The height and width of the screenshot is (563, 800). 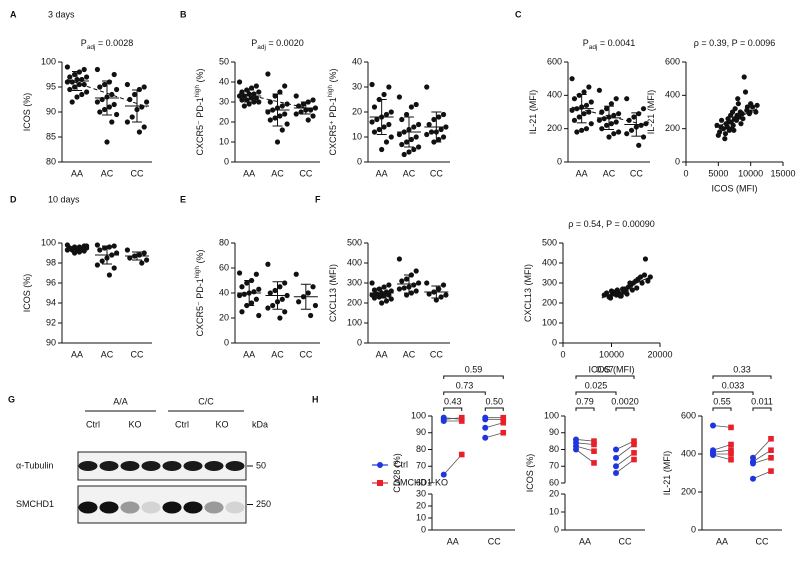 I want to click on chart-title-part: = 0.0041, so click(x=616, y=43).